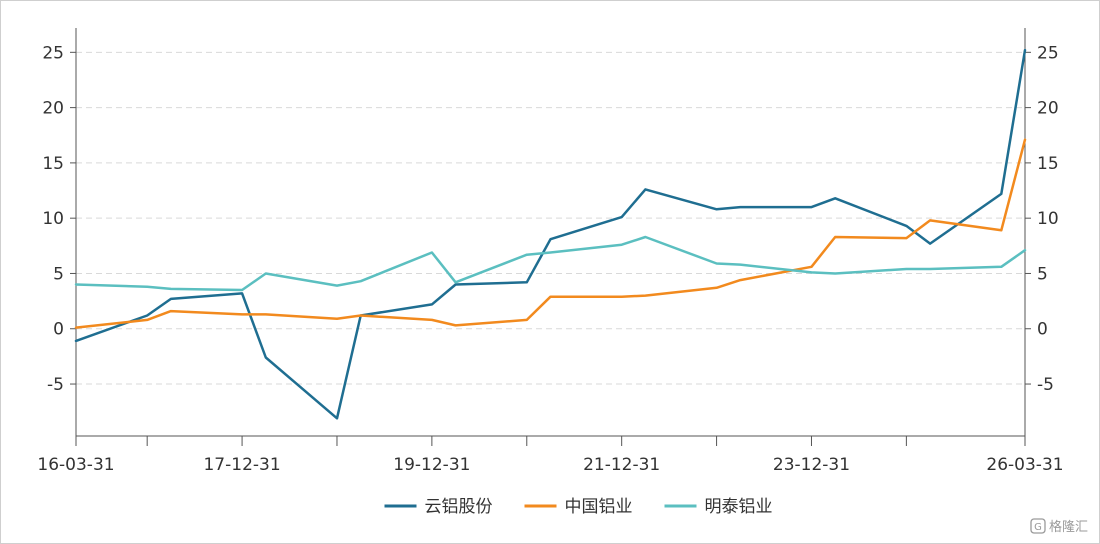 The height and width of the screenshot is (544, 1100). I want to click on y-tick-label-left: -5, so click(55, 385).